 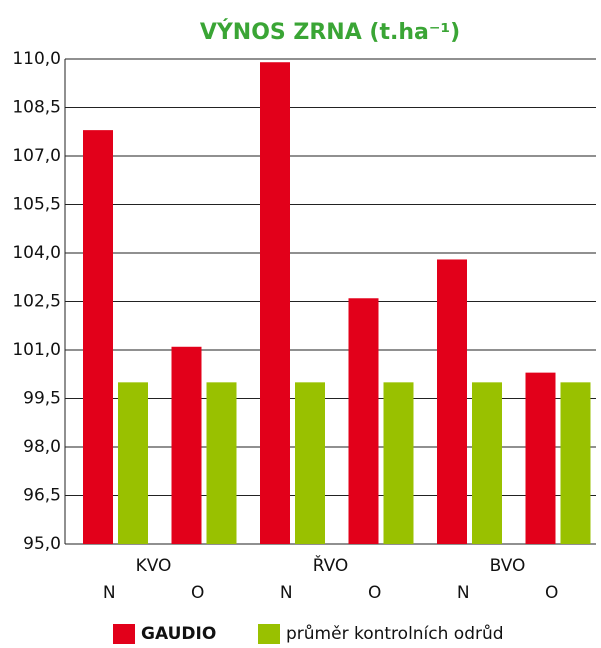 I want to click on y-tick-label: 104,0, so click(x=36, y=253).